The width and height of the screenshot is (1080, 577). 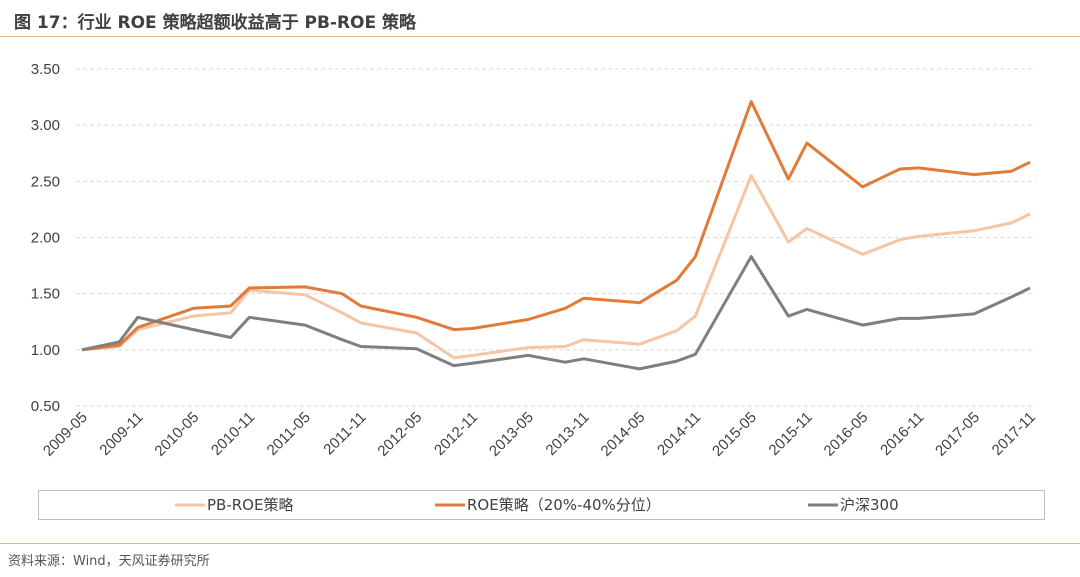 I want to click on x-tick-label: 2012-11, so click(x=456, y=434).